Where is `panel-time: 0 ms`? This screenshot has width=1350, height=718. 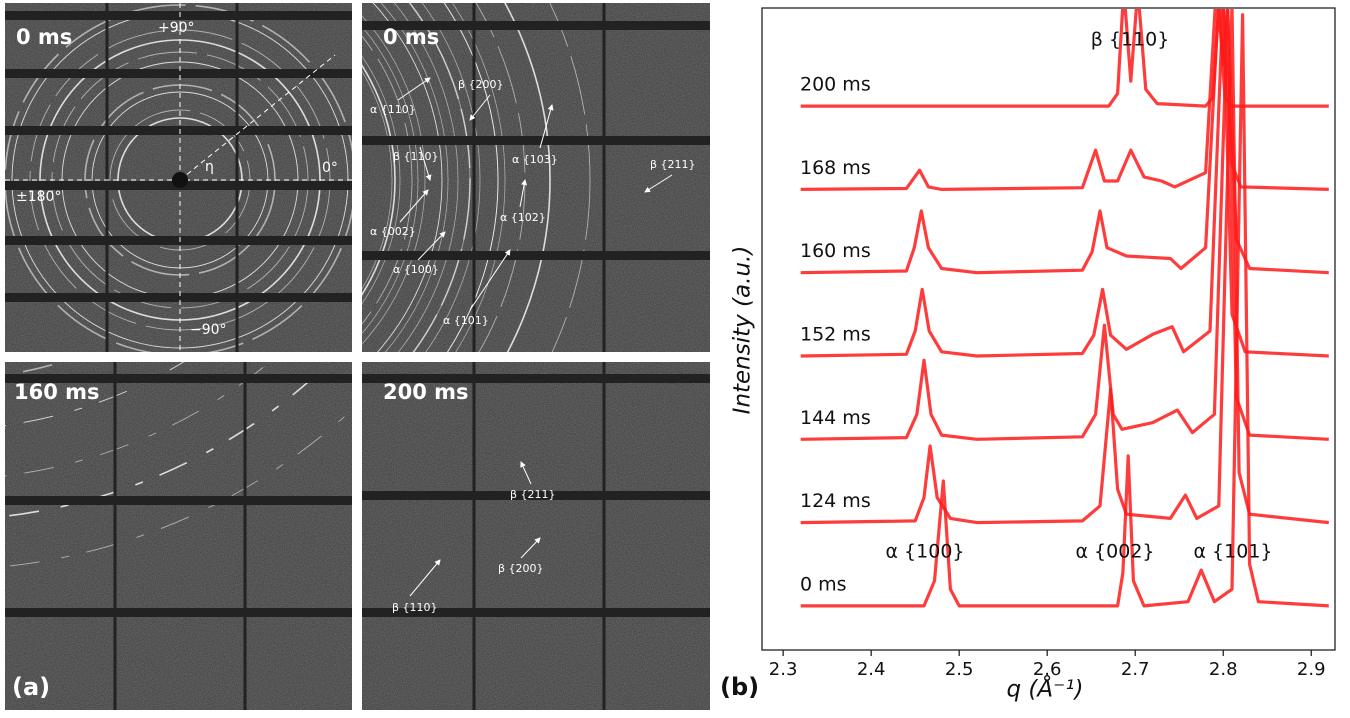
panel-time: 0 ms is located at coordinates (411, 37).